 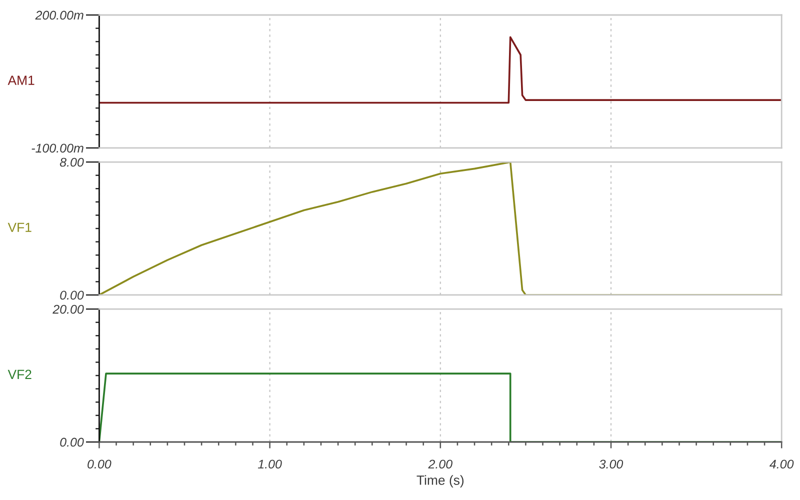 I want to click on x-tick-label: 4.00, so click(x=782, y=464).